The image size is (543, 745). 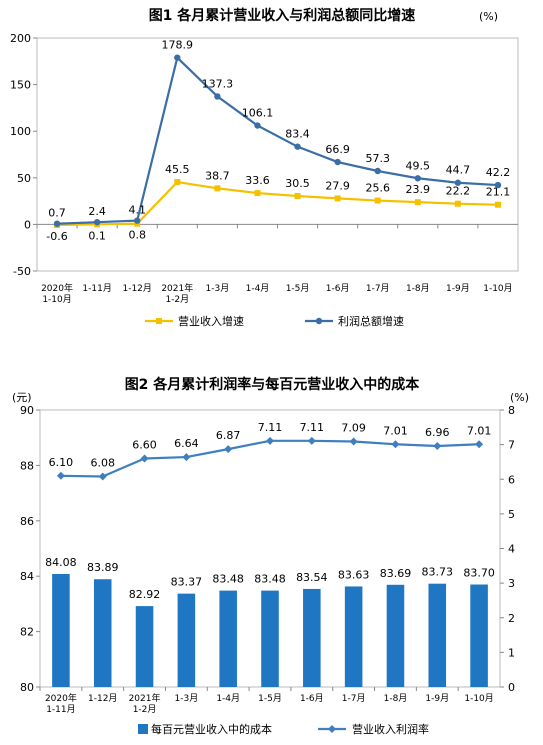 I want to click on data-label-0: 22.2, so click(x=458, y=191).